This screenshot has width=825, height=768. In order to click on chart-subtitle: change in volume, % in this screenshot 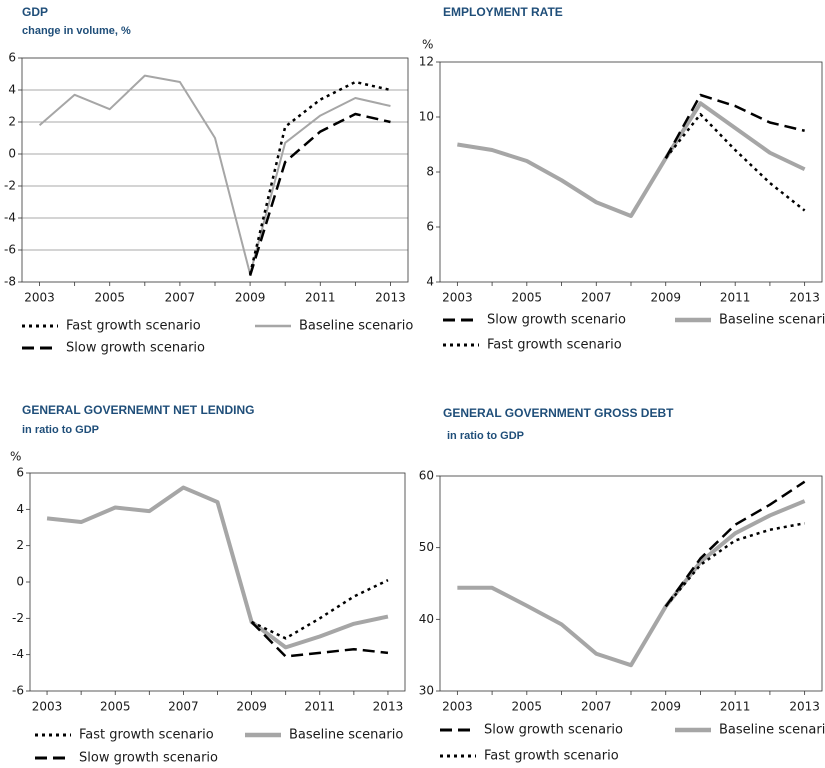, I will do `click(76, 31)`.